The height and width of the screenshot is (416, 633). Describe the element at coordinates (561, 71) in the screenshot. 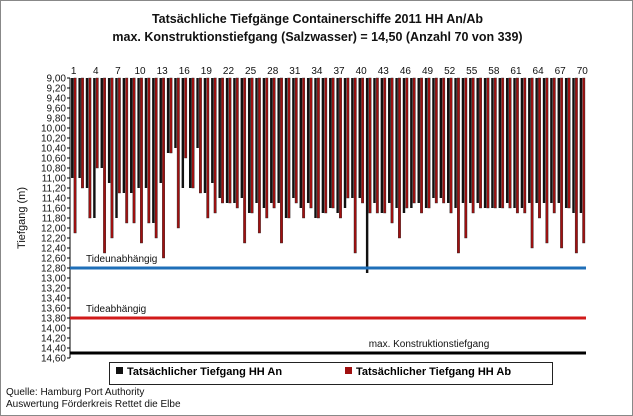

I see `x-tick-label: 67` at that location.